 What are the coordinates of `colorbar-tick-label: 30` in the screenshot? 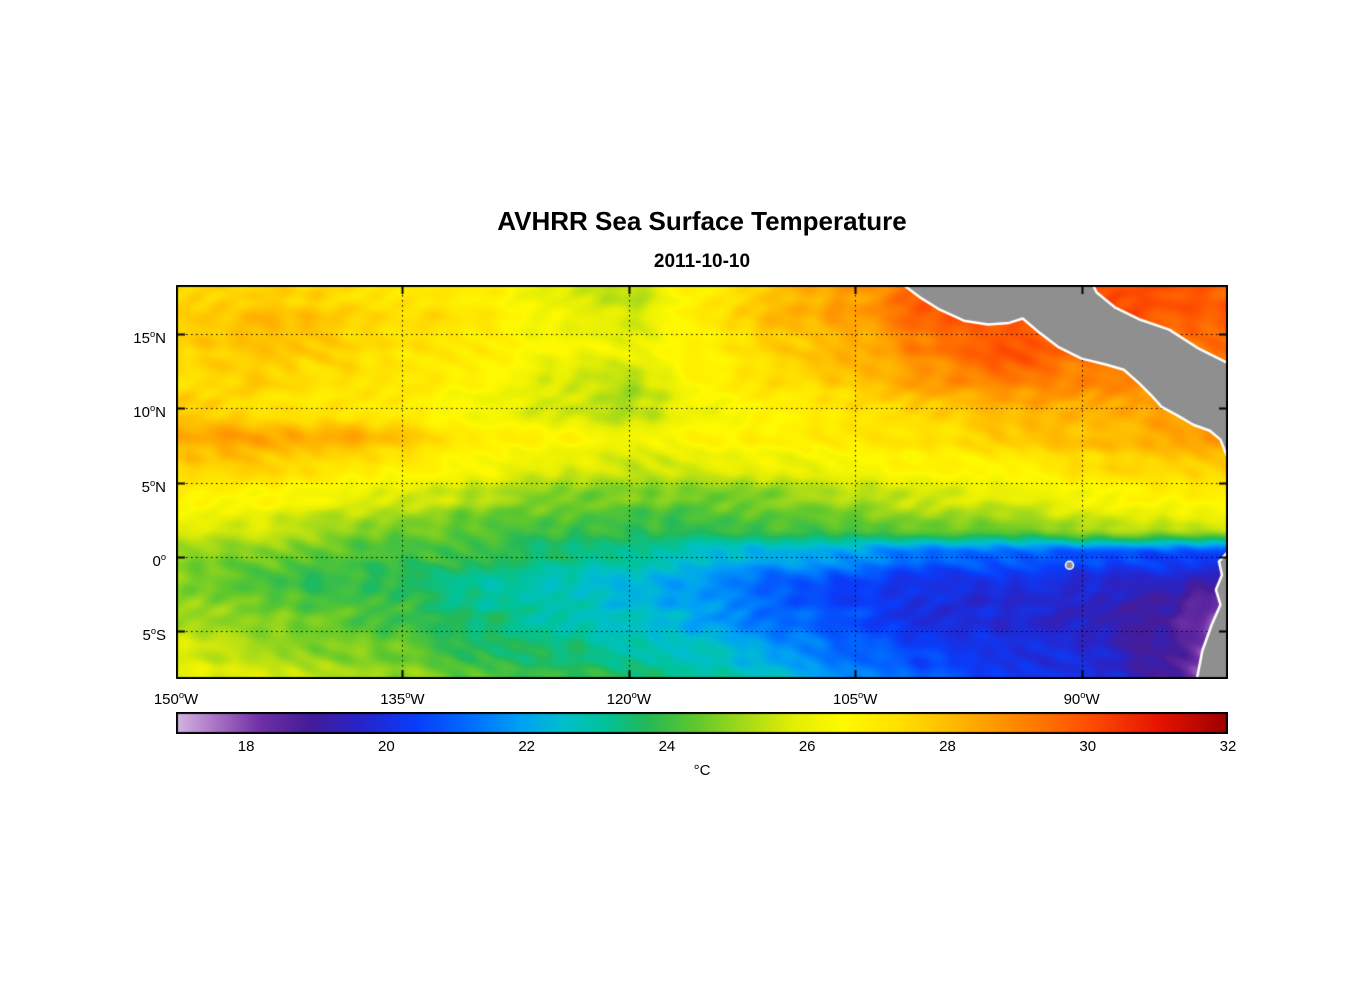 It's located at (1088, 746).